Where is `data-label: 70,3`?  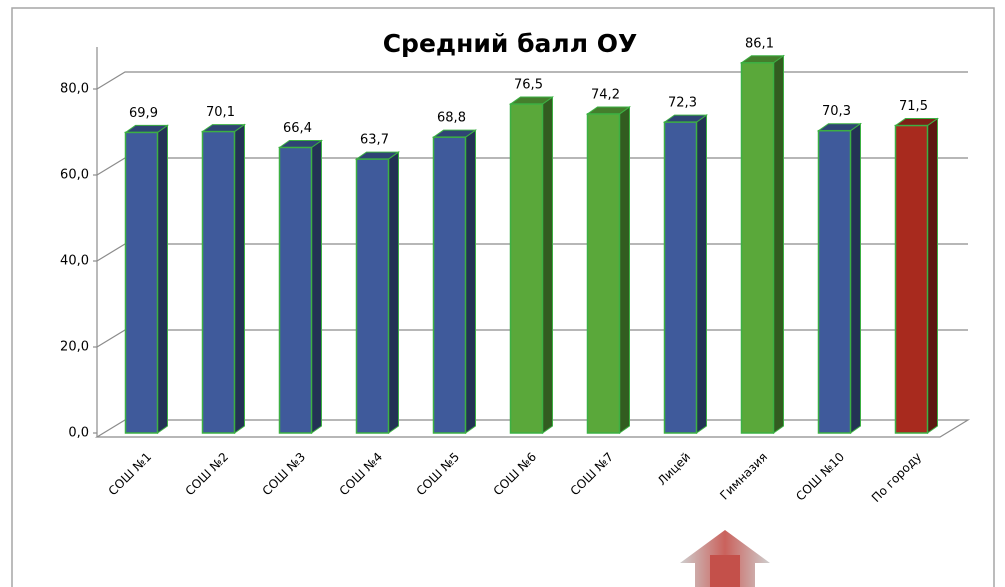 data-label: 70,3 is located at coordinates (836, 111).